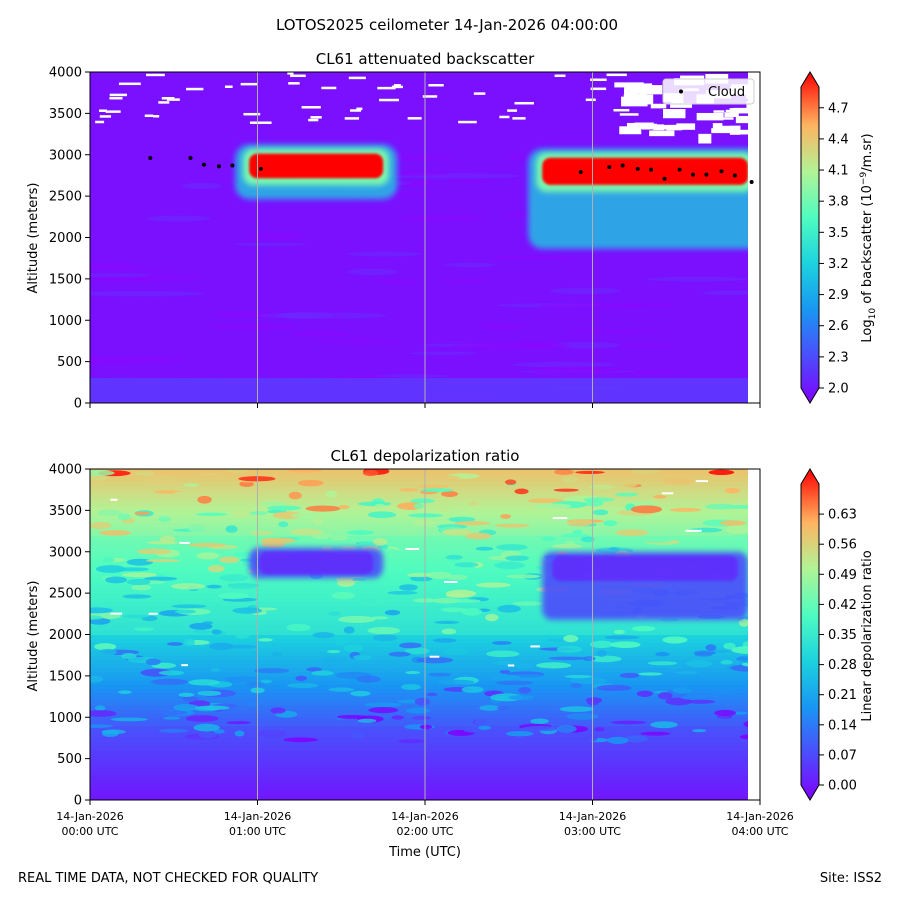 The width and height of the screenshot is (900, 900). Describe the element at coordinates (834, 249) in the screenshot. I see `backscatter-colorbar-ticks: 2.0 2.3 2.6 2.9 3.2 3.5 3.8 4.1 4.4 4.7` at that location.